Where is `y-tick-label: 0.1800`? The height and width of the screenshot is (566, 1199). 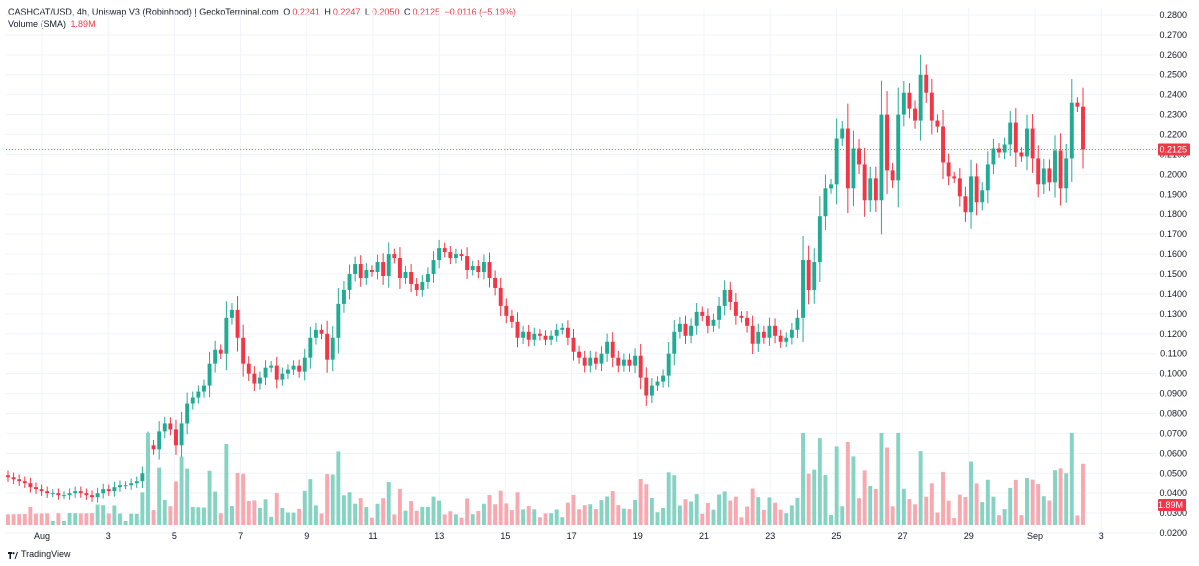
y-tick-label: 0.1800 is located at coordinates (1173, 214).